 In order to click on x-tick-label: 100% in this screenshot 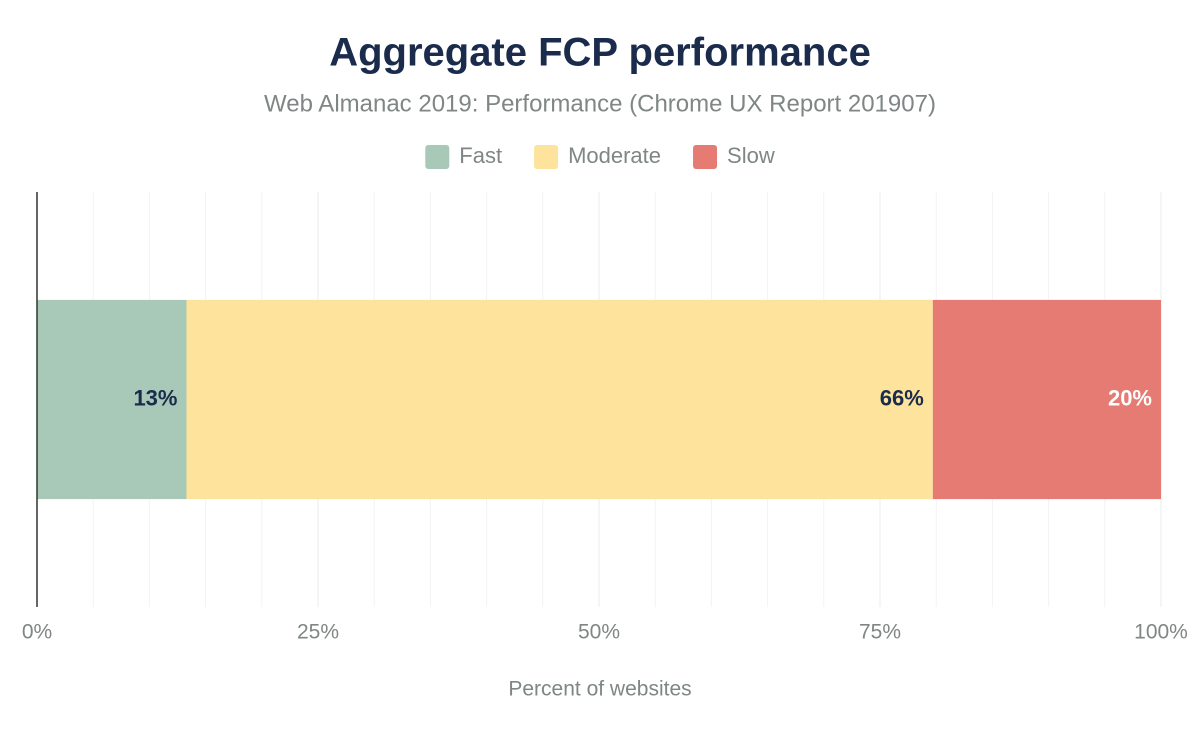, I will do `click(1161, 632)`.